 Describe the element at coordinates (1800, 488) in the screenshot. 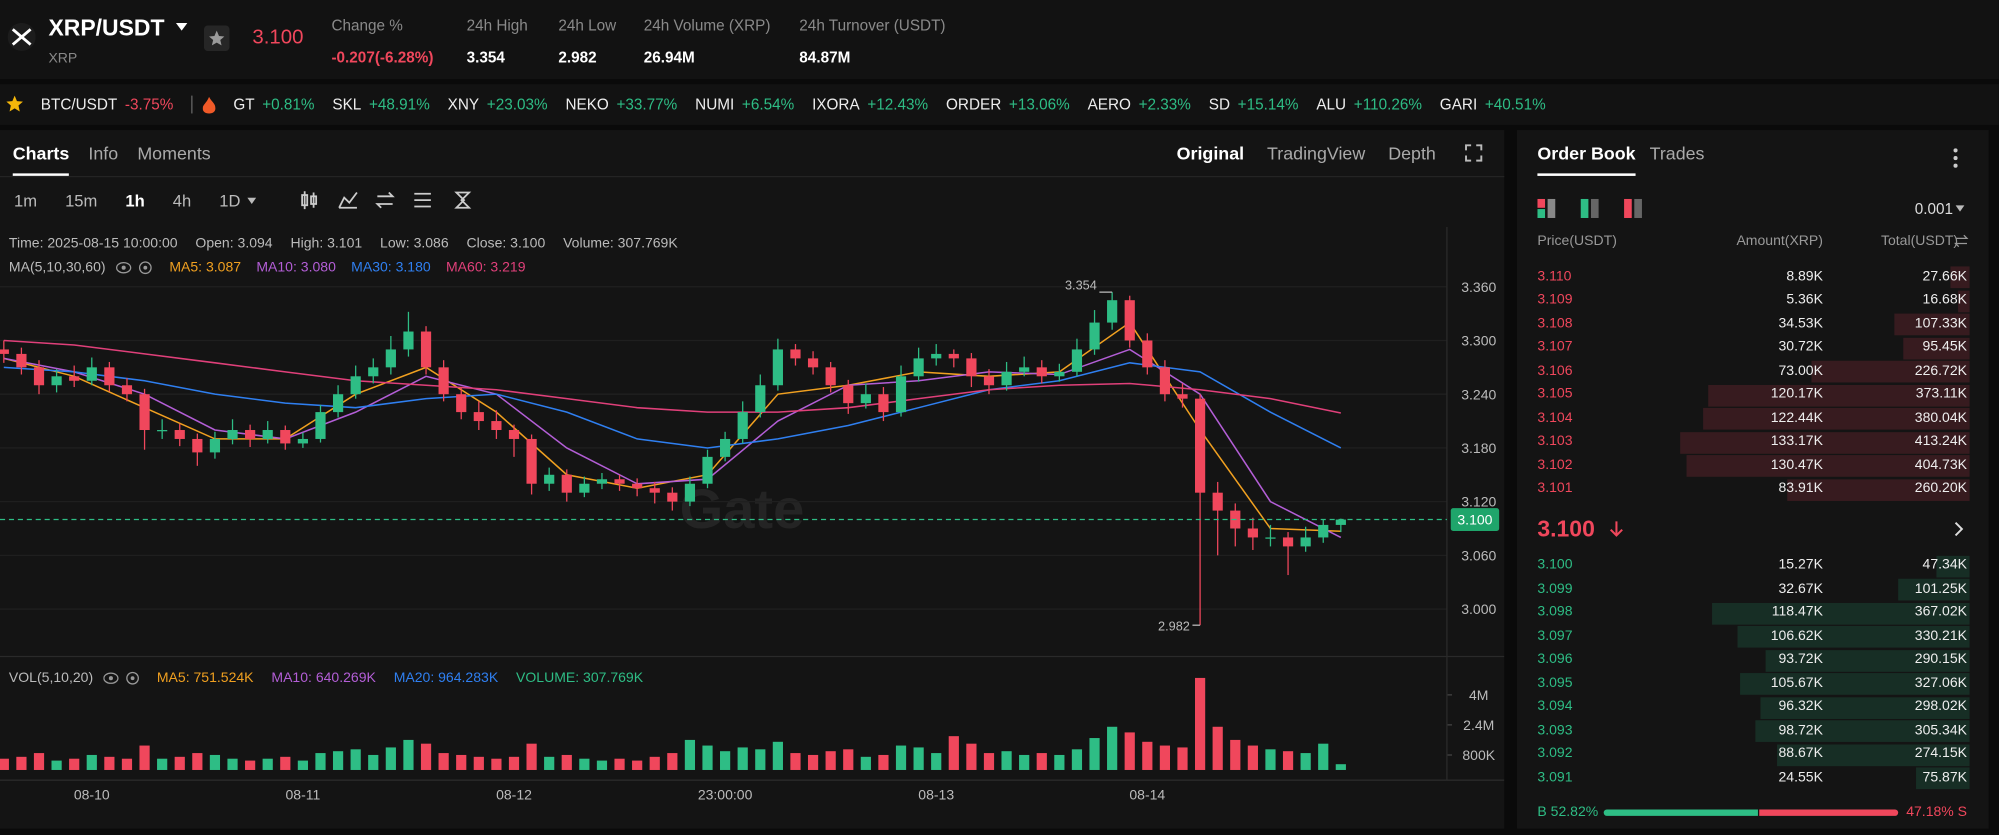

I see `book-amount: 83.91K` at that location.